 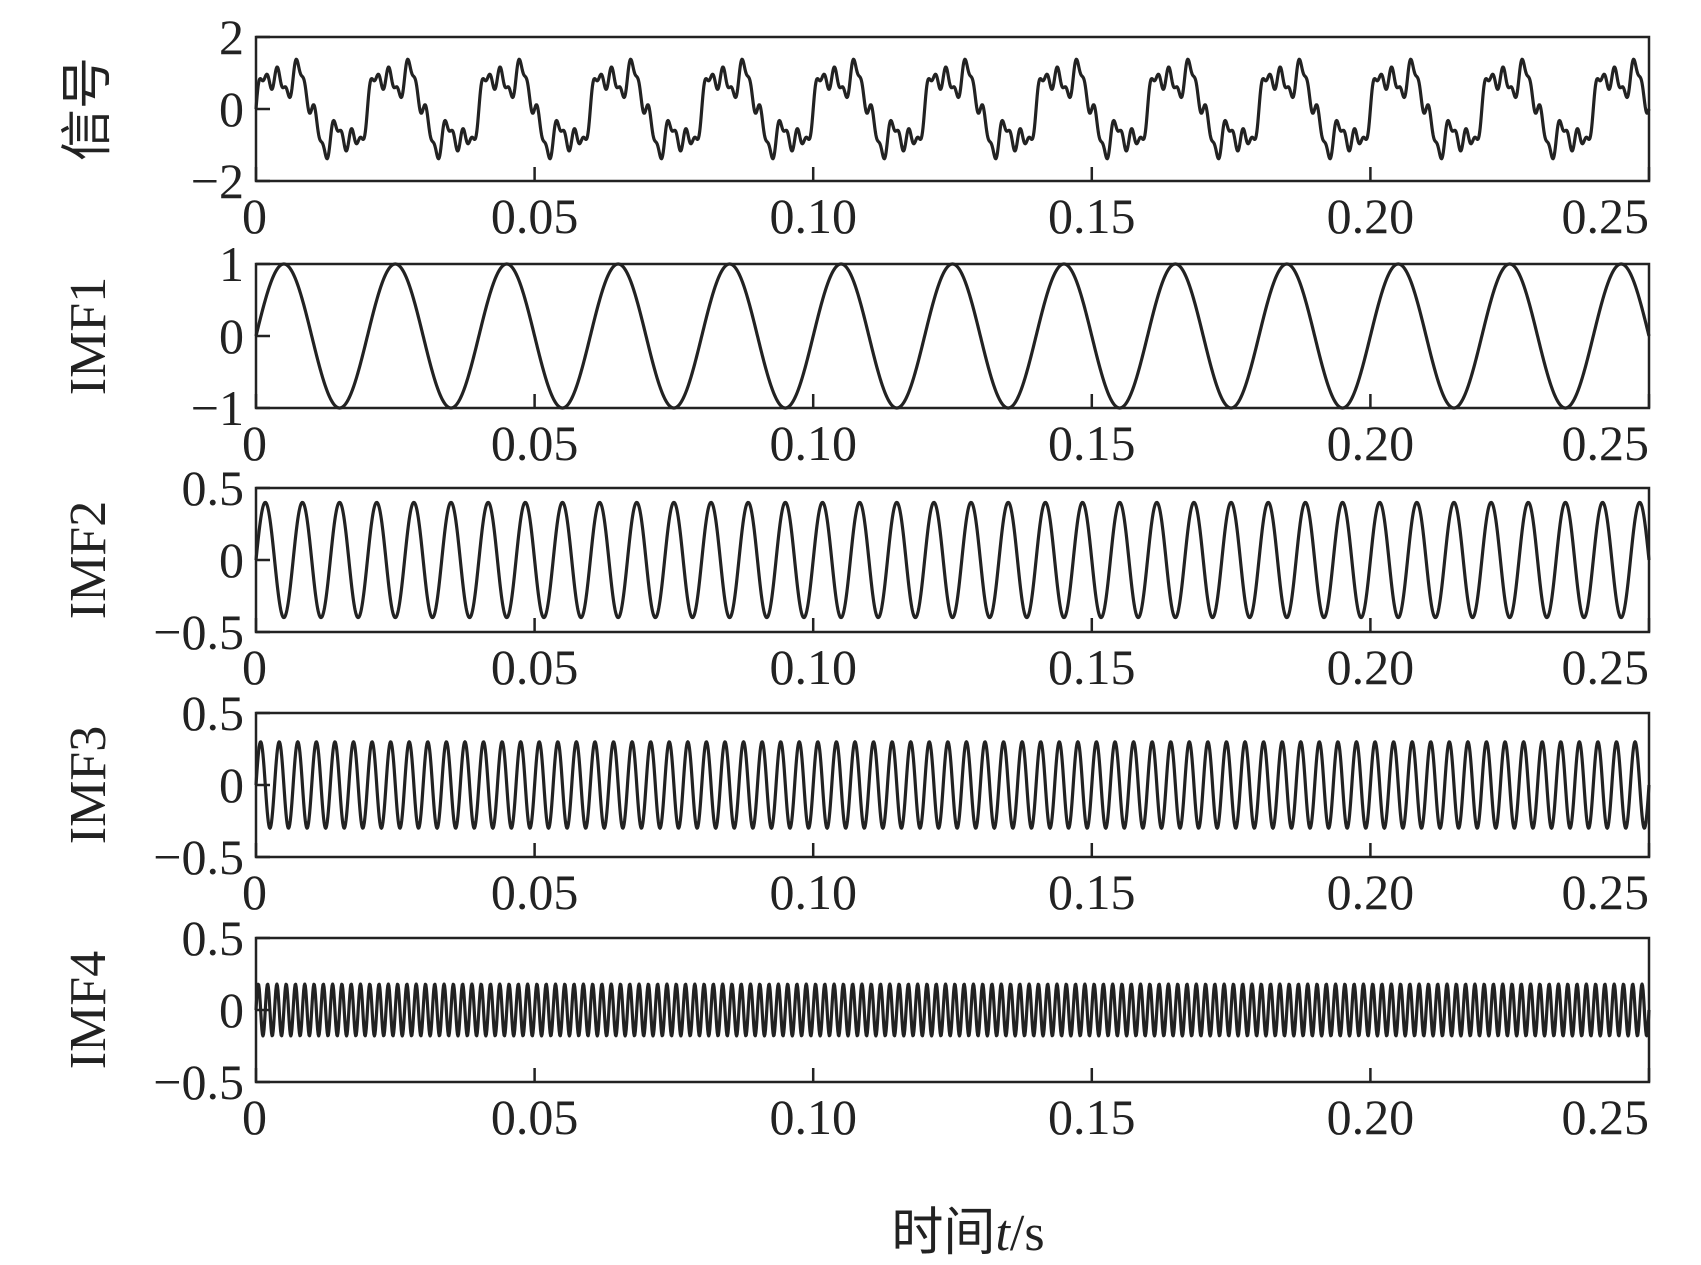 What do you see at coordinates (88, 1010) in the screenshot?
I see `y-axis-title: IMF4` at bounding box center [88, 1010].